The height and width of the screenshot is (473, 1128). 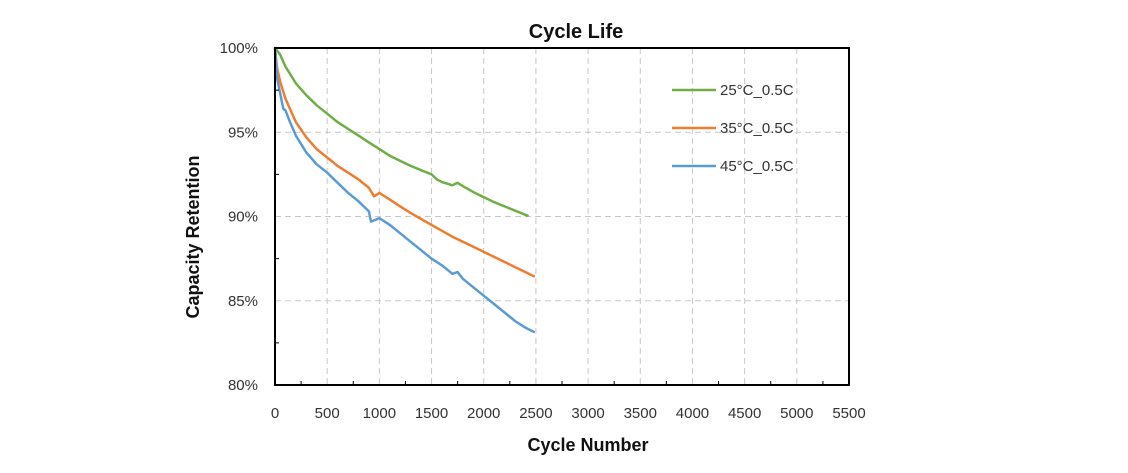 I want to click on y-tick-label: 85%, so click(x=243, y=301).